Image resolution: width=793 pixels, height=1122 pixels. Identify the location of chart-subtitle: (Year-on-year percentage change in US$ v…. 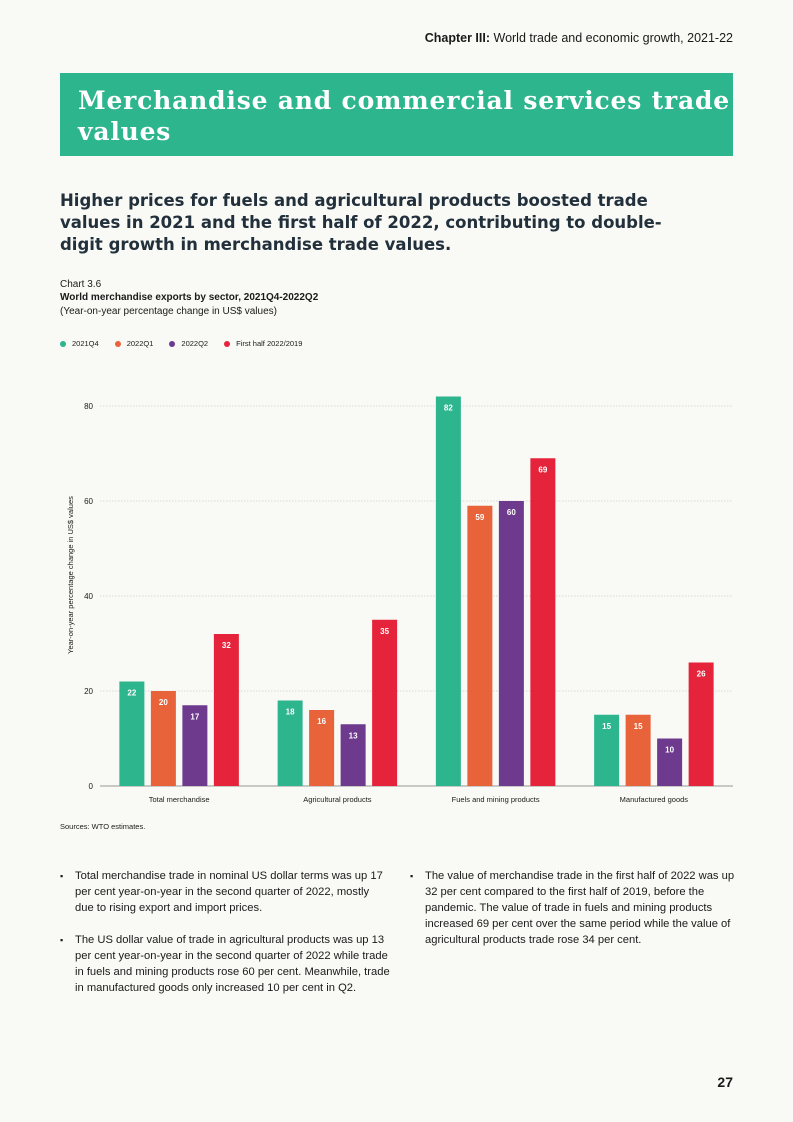
(168, 311).